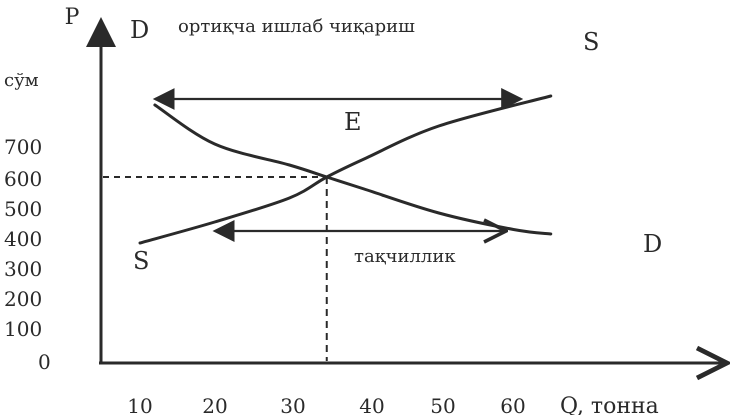  What do you see at coordinates (23, 239) in the screenshot?
I see `y-tick-label: 400` at bounding box center [23, 239].